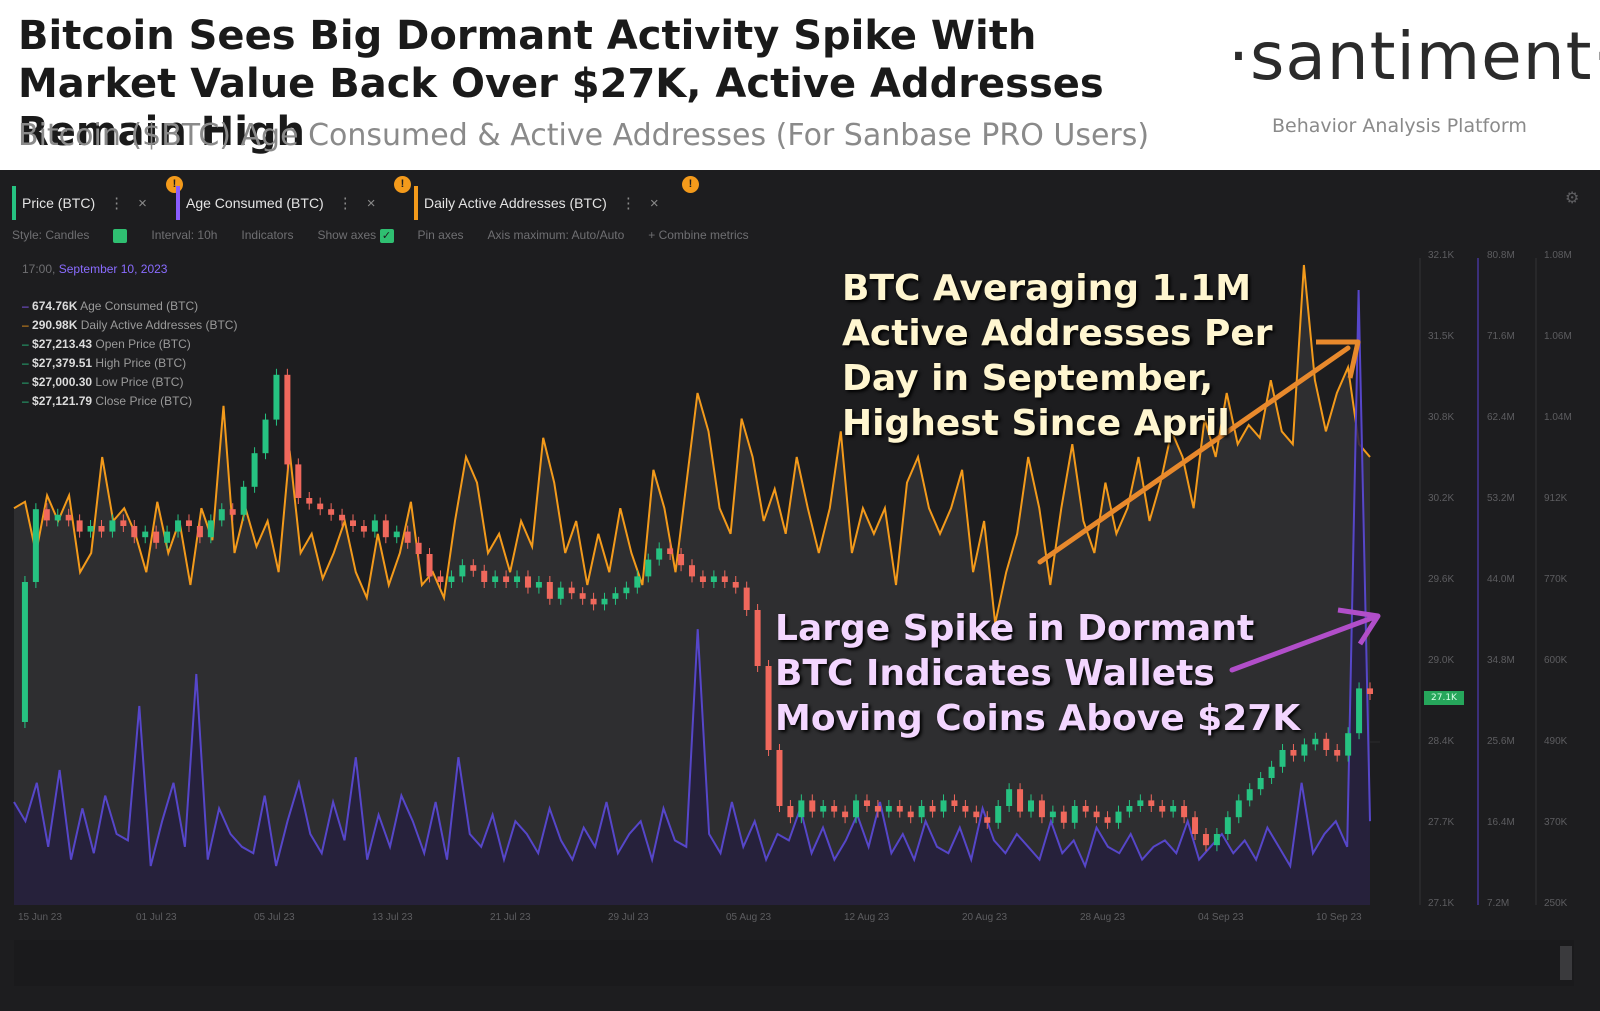  Describe the element at coordinates (14, 203) in the screenshot. I see `tab-price-color-bar` at that location.